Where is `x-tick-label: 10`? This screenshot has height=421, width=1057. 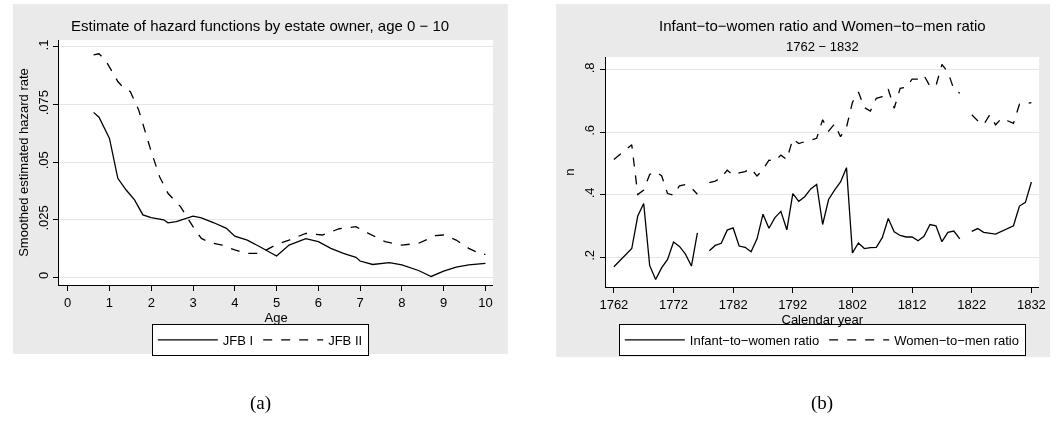
x-tick-label: 10 is located at coordinates (485, 302).